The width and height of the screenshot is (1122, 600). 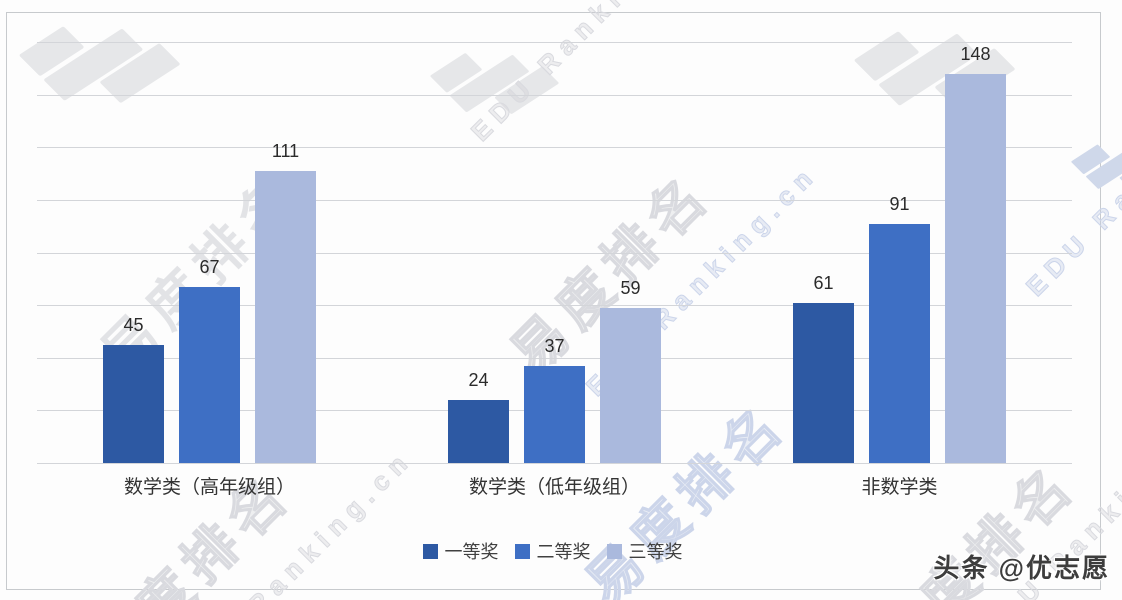 I want to click on bar-value-label: 111, so click(x=285, y=150).